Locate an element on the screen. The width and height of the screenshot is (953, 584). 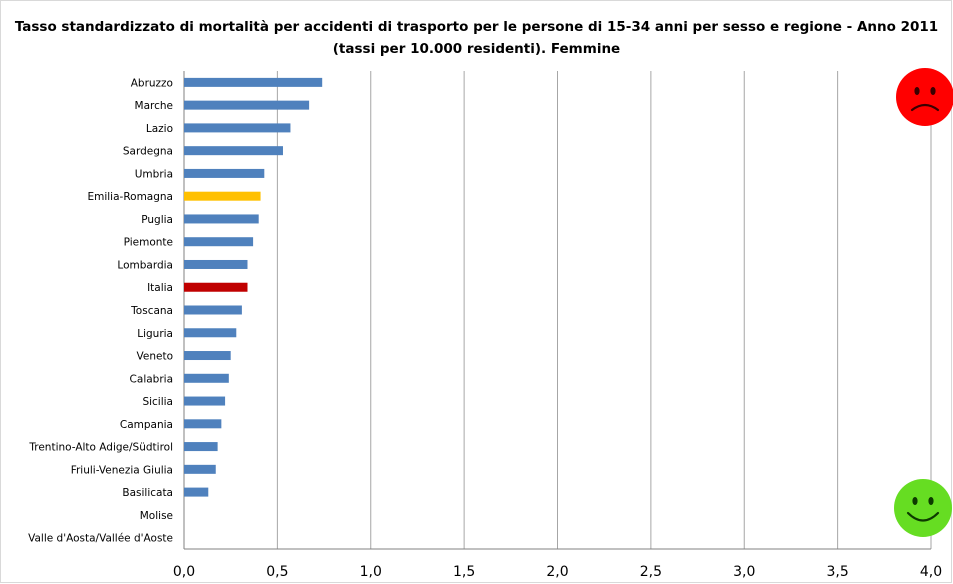
x-tick-label: 1,5 is located at coordinates (464, 572).